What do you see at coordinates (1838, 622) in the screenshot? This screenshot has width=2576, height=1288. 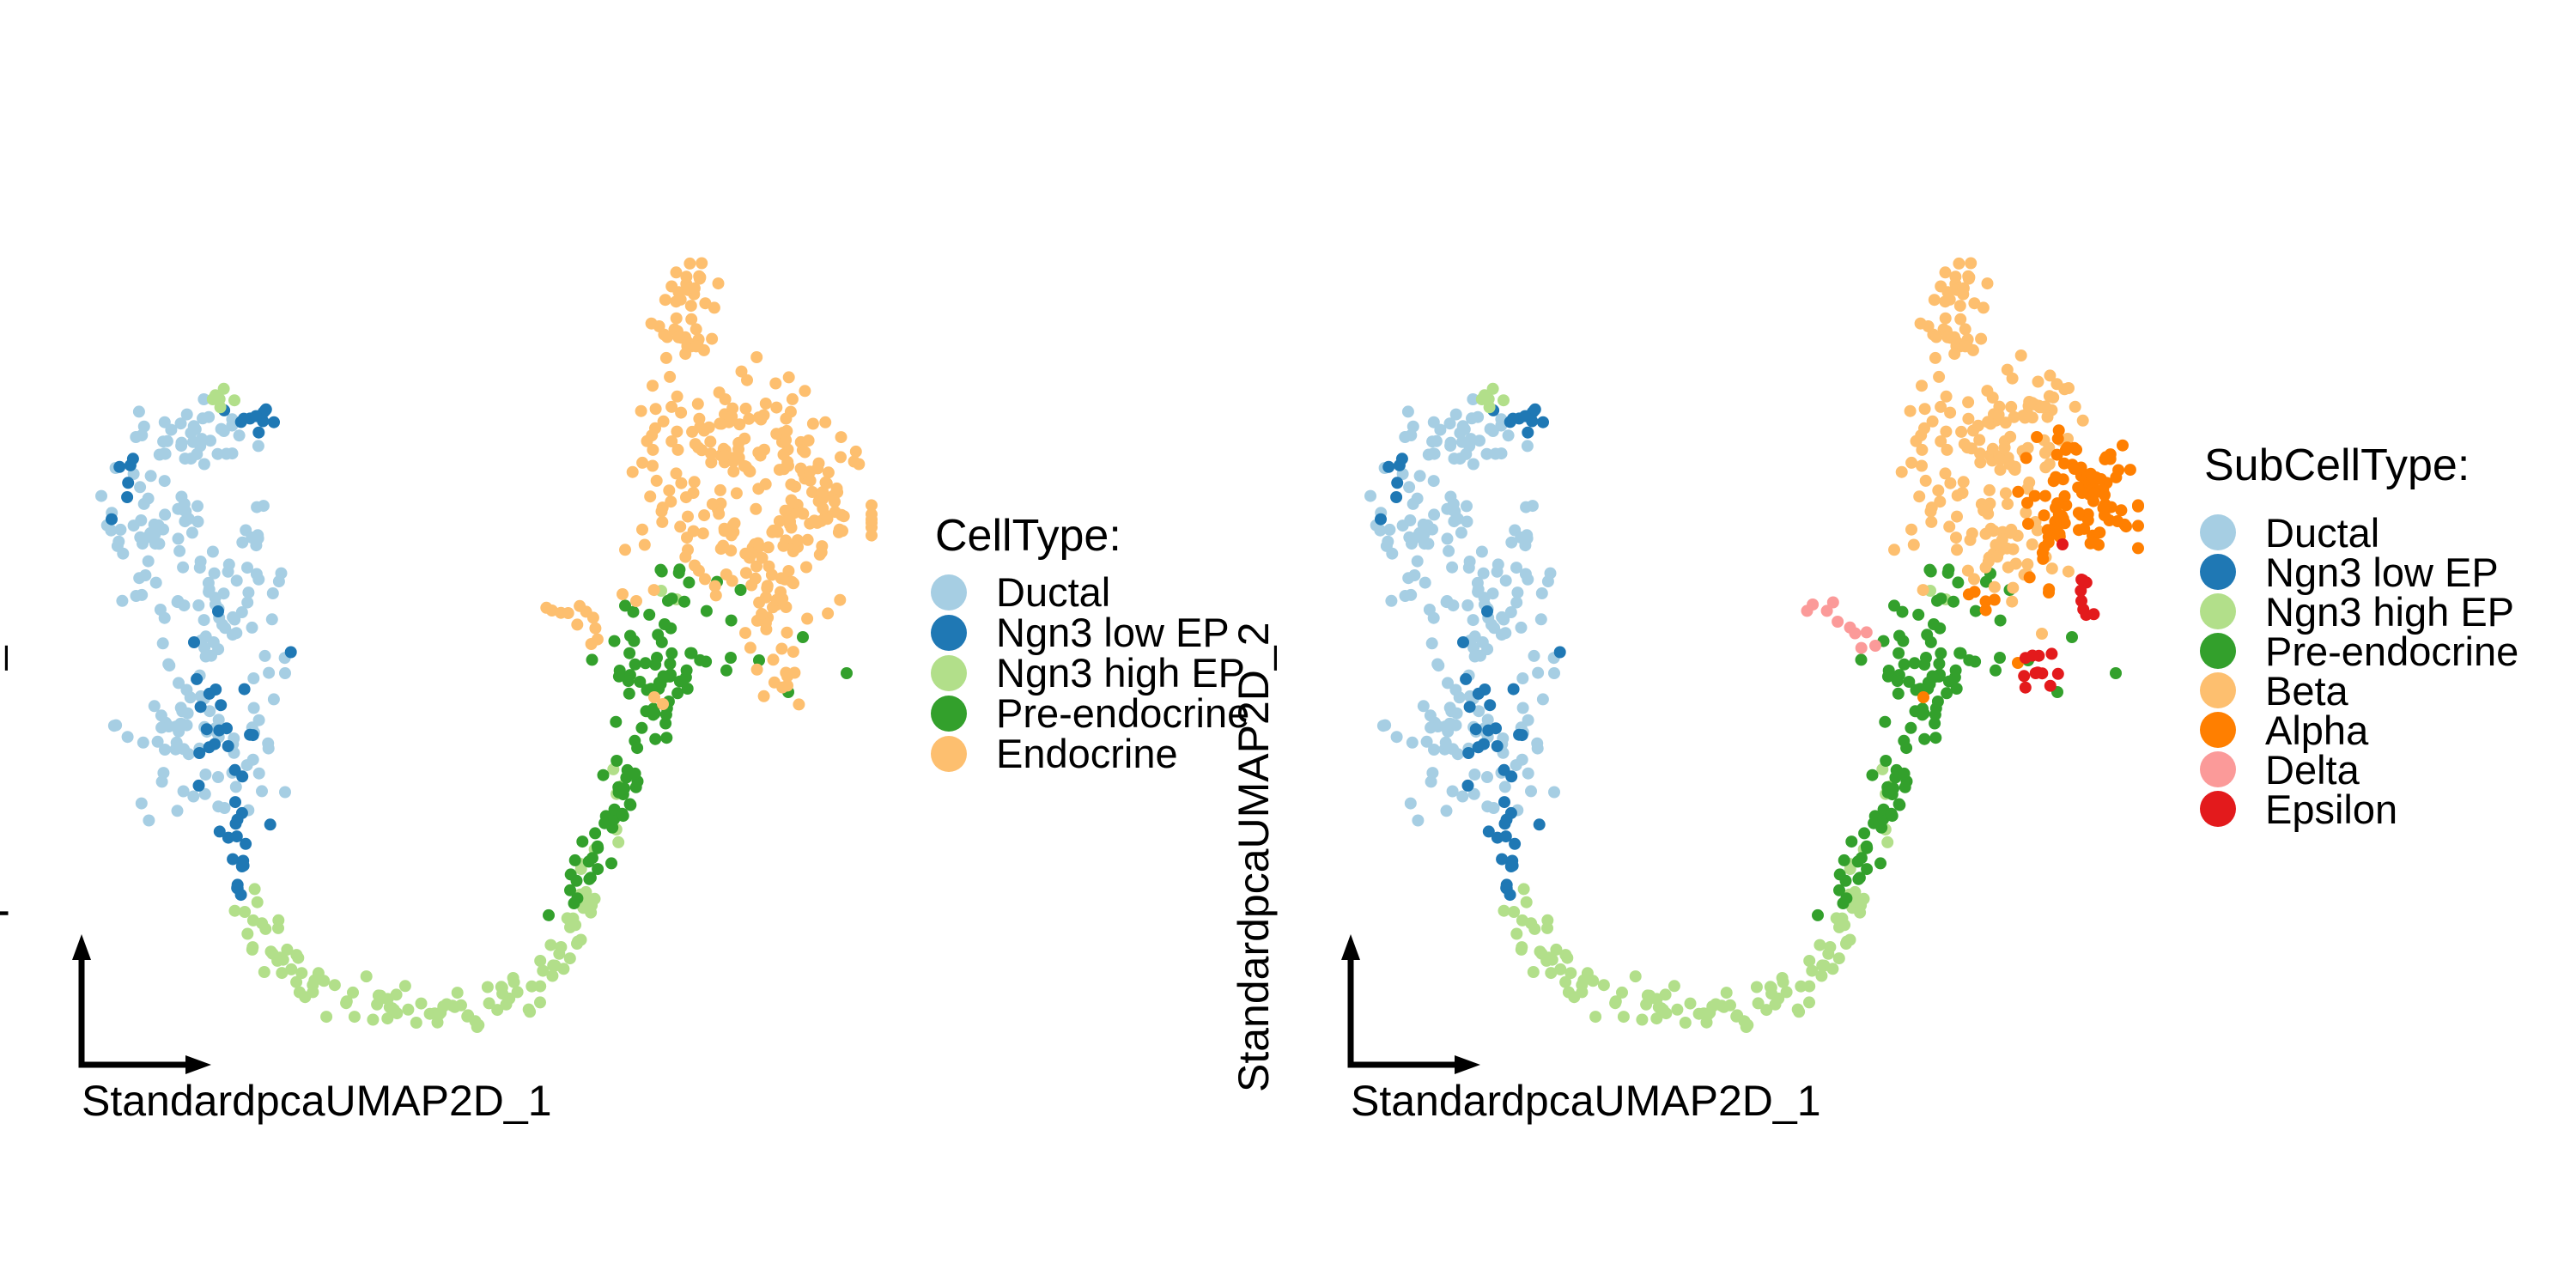 I see `data-point-delta` at bounding box center [1838, 622].